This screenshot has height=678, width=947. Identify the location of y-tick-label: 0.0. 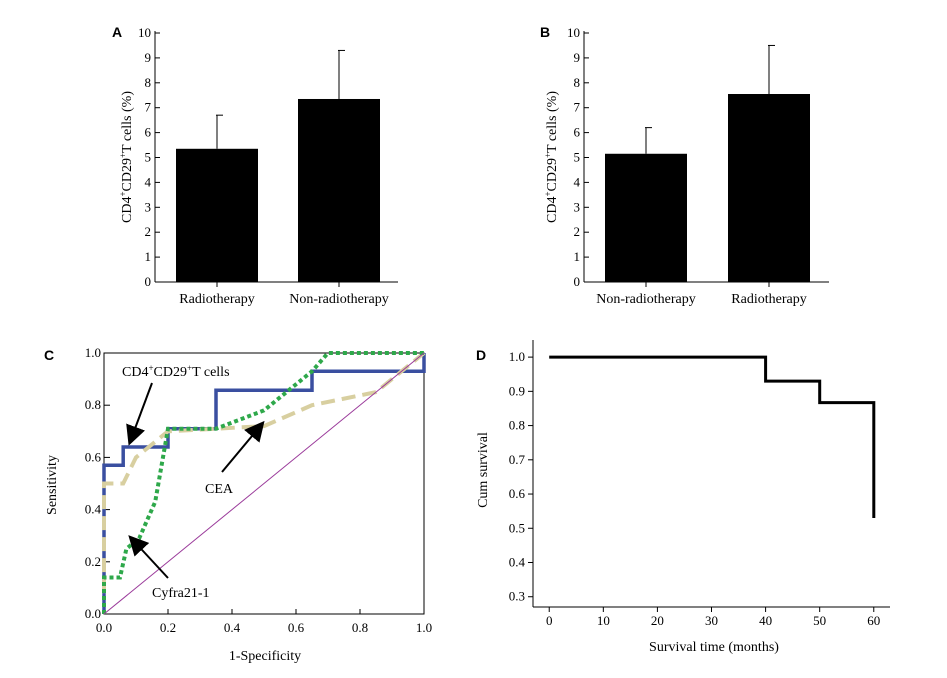
(93, 613).